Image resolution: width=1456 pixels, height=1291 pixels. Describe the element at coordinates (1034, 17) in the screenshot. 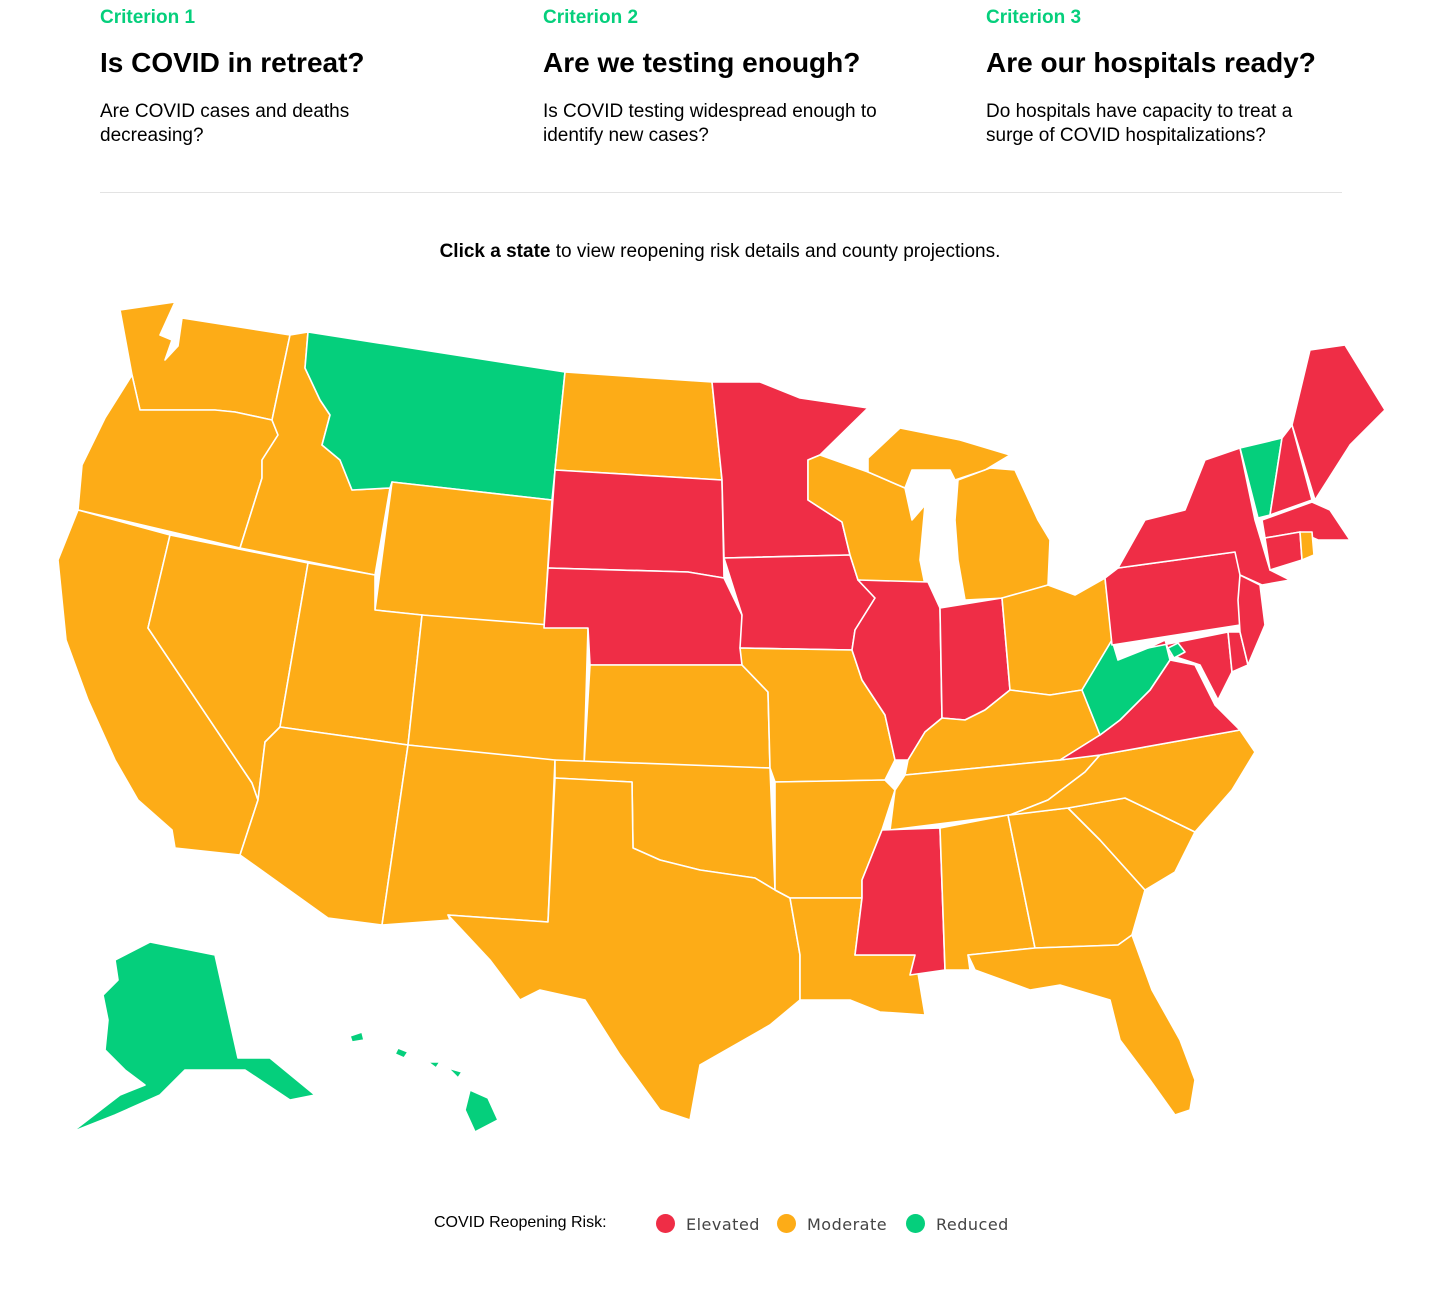

I see `criterion-label: Criterion 3` at that location.